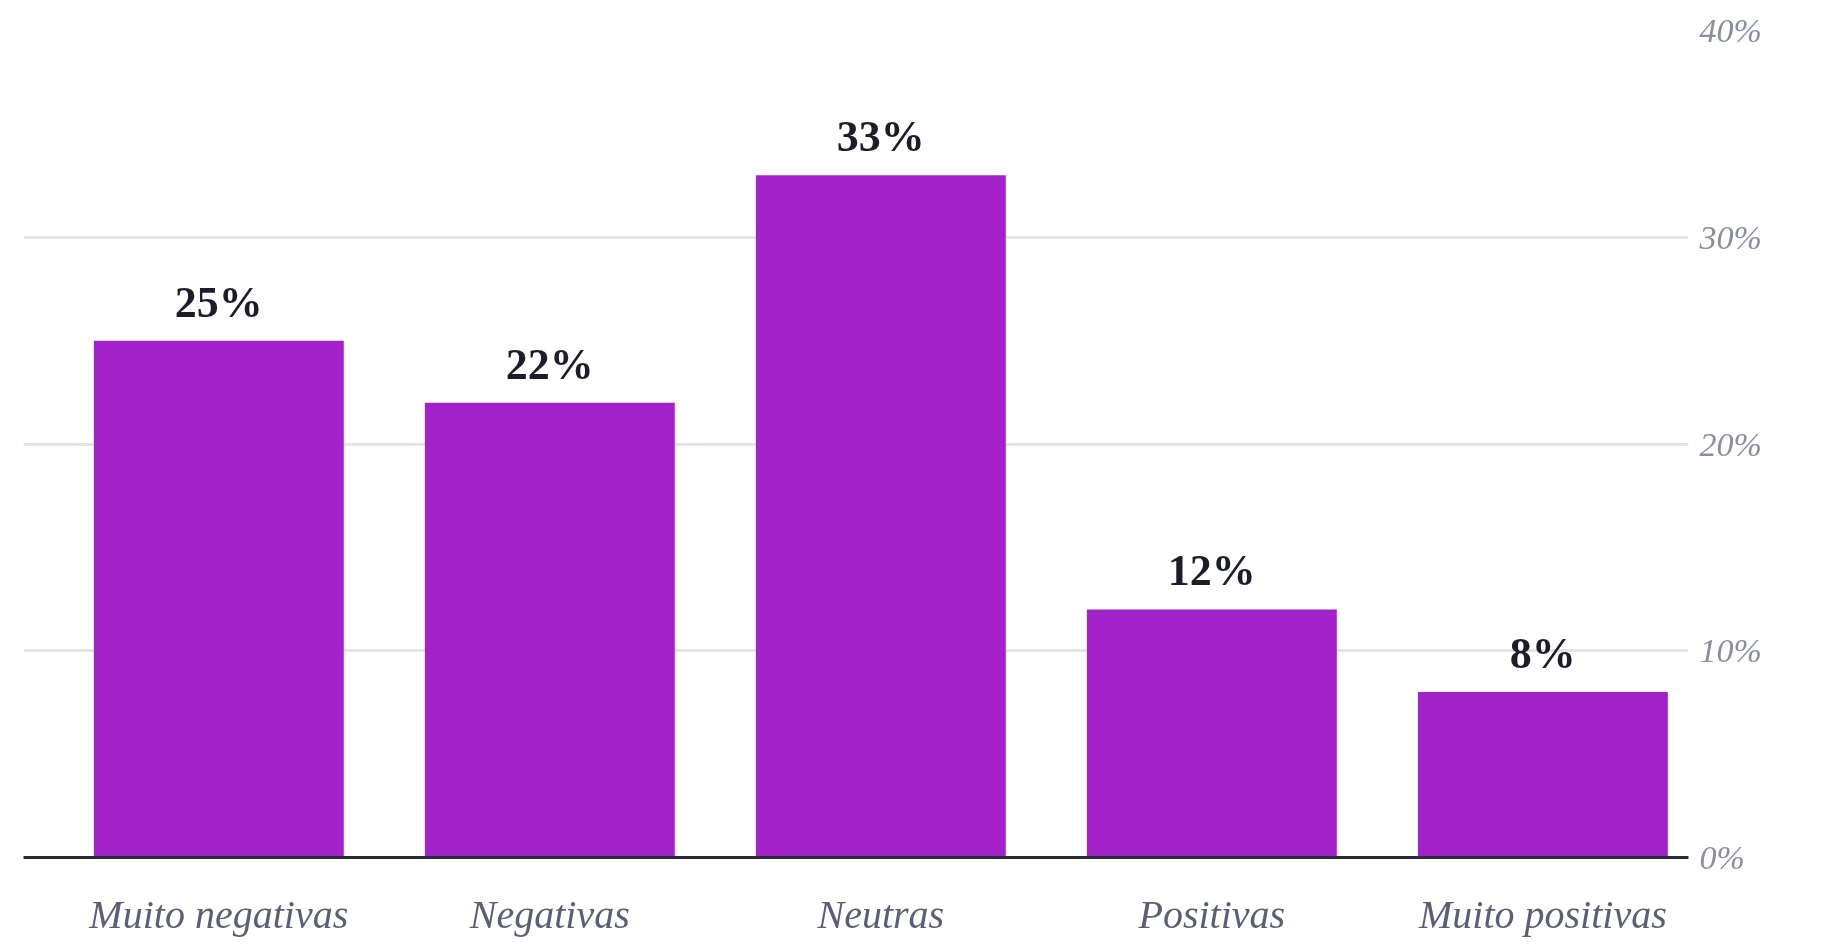 Image resolution: width=1832 pixels, height=952 pixels. What do you see at coordinates (1542, 914) in the screenshot?
I see `x-tick-label: Muito positivas` at bounding box center [1542, 914].